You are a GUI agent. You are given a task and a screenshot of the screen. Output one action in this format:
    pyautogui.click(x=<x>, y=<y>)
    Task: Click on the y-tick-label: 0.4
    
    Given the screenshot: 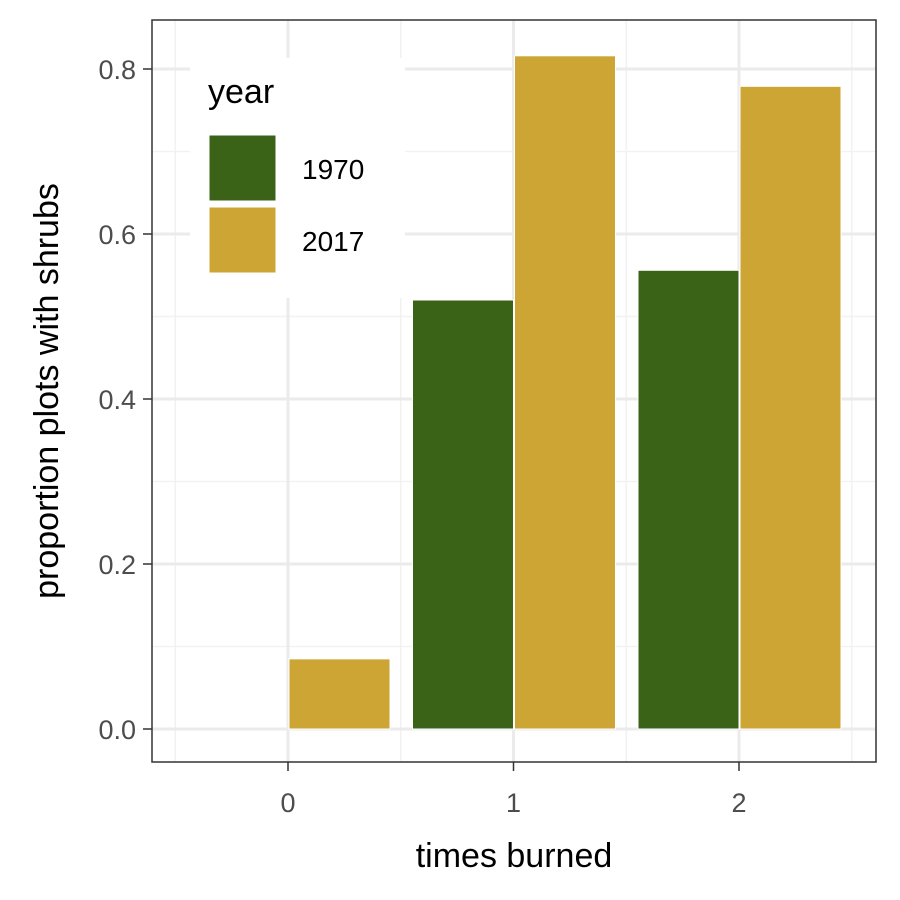 What is the action you would take?
    pyautogui.click(x=117, y=400)
    